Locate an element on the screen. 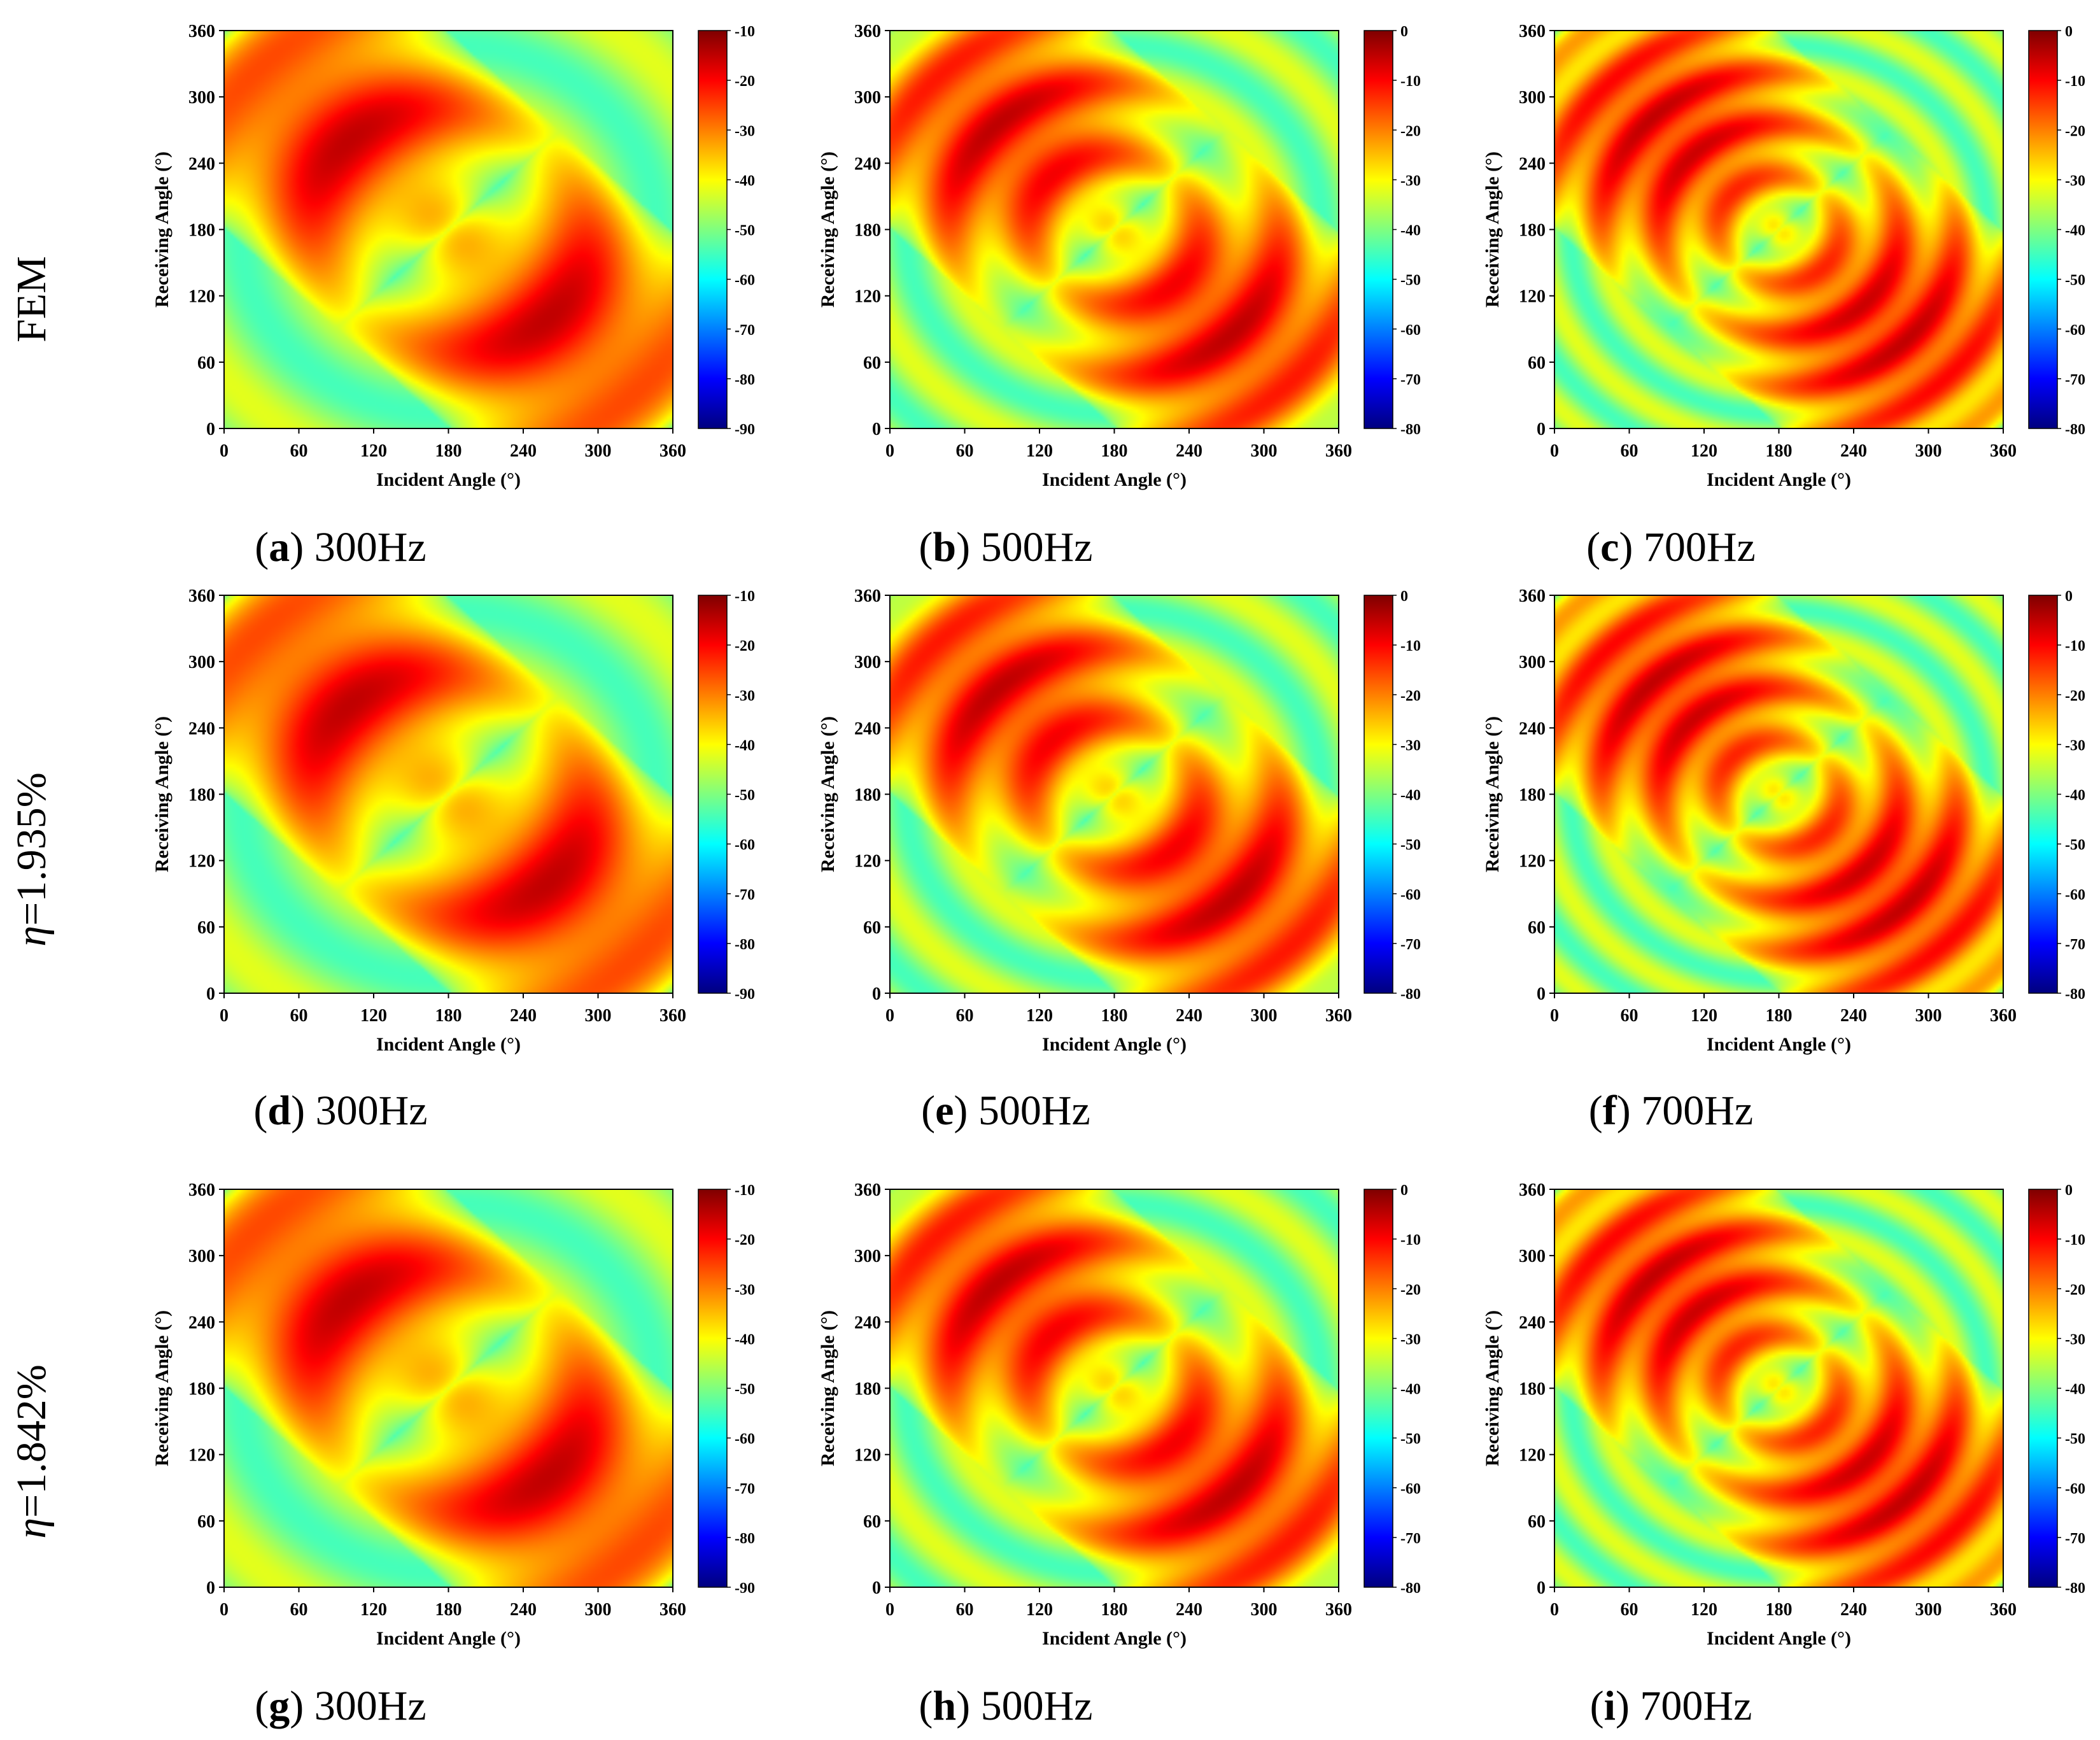 The height and width of the screenshot is (1740, 2100). heatmap-image-b is located at coordinates (1114, 229).